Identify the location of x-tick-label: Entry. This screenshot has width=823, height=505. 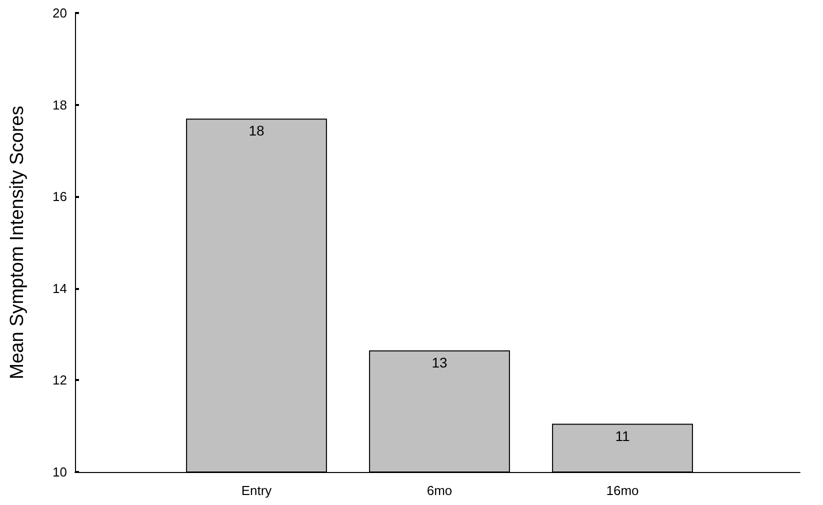
(256, 490).